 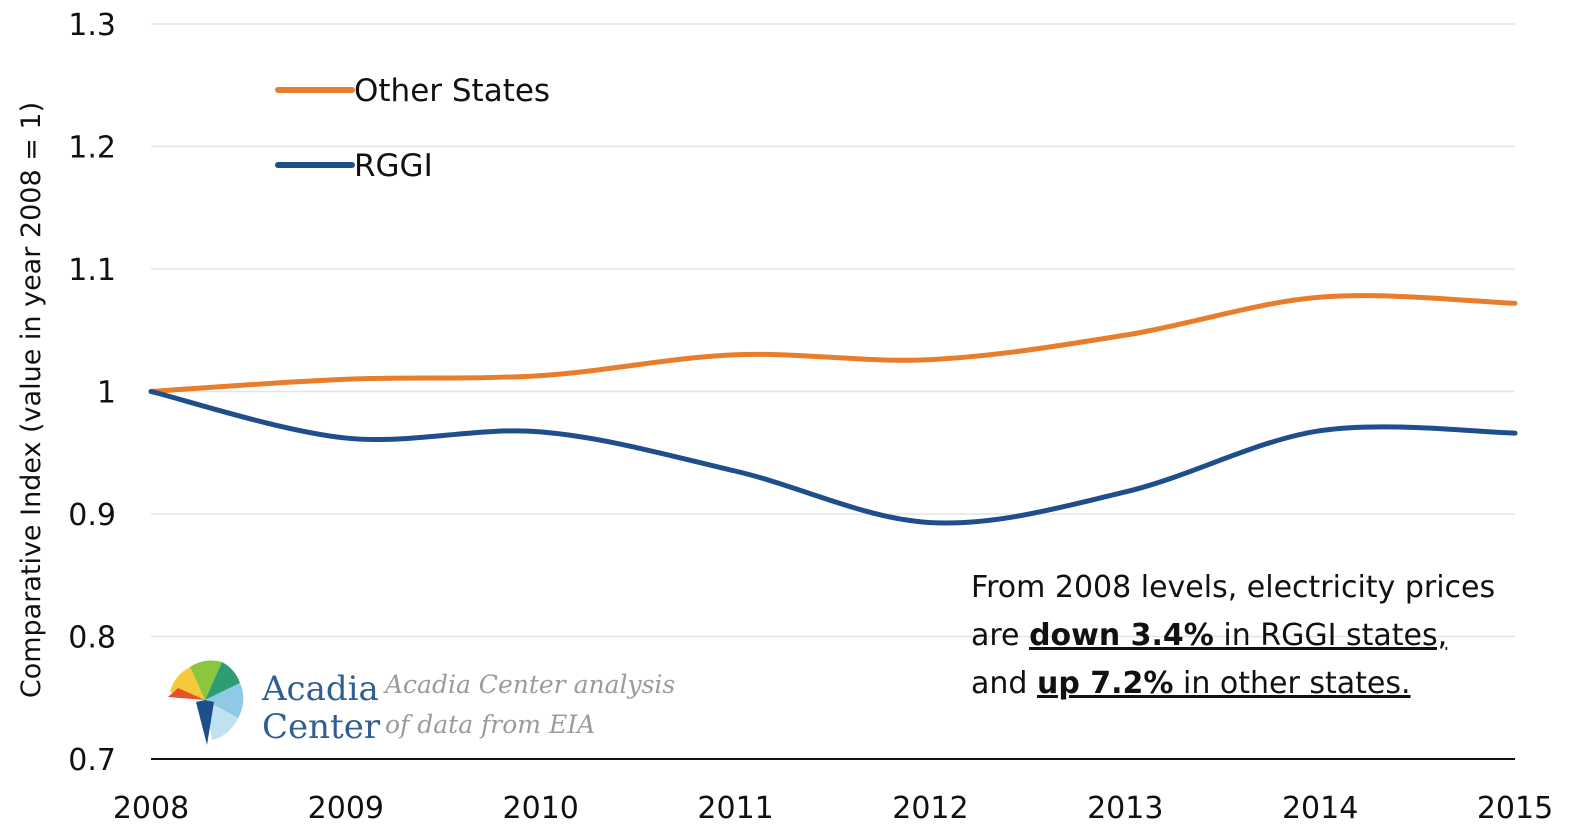 What do you see at coordinates (92, 270) in the screenshot?
I see `y-tick-label: 1.1` at bounding box center [92, 270].